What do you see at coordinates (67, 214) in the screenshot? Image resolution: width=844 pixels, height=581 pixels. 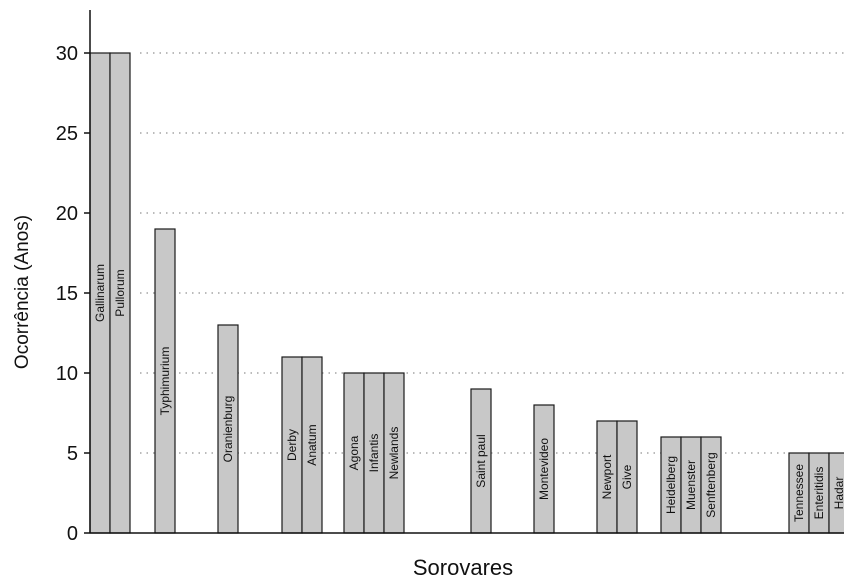 I see `y-tick-label: 20` at bounding box center [67, 214].